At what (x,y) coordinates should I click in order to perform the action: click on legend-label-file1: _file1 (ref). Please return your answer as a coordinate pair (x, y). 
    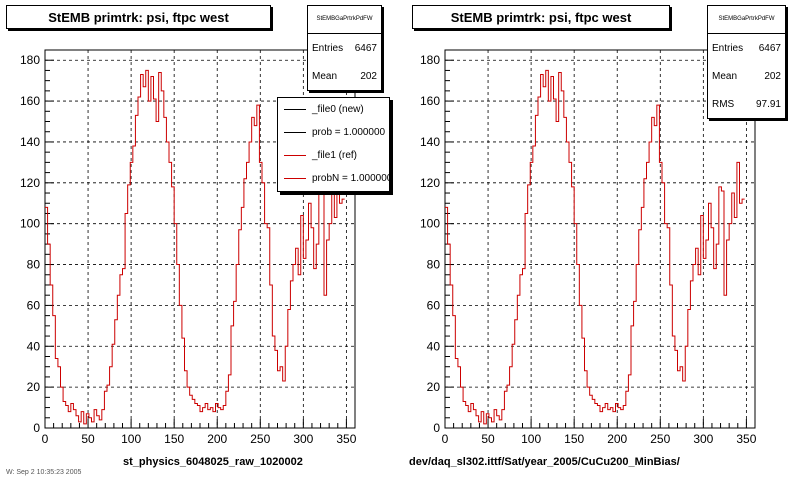
    Looking at the image, I should click on (335, 155).